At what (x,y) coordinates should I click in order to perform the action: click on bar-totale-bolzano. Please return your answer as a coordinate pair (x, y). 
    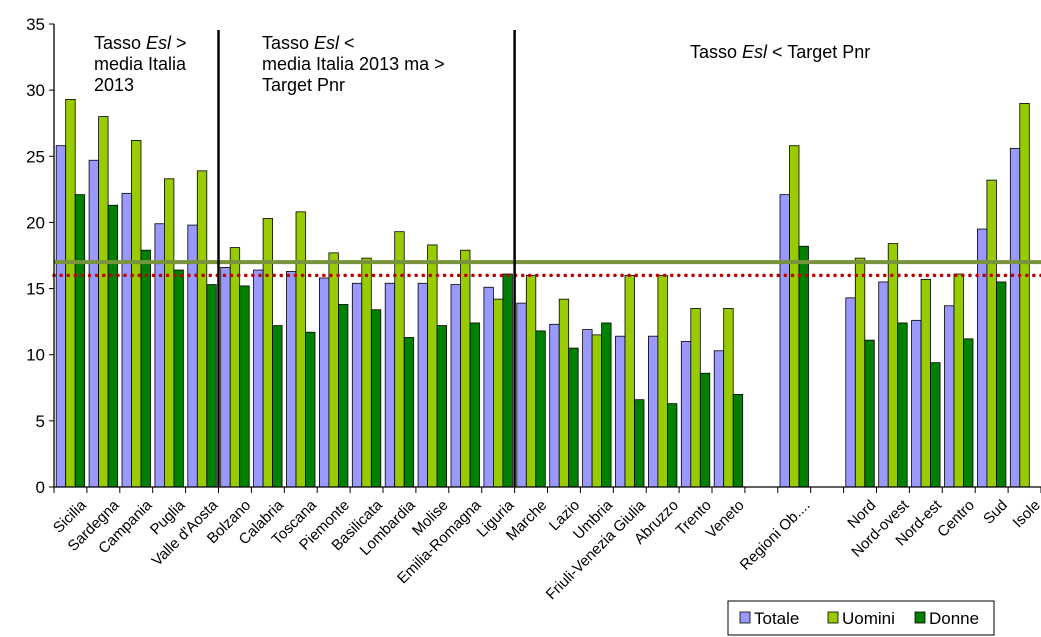
    Looking at the image, I should click on (225, 377).